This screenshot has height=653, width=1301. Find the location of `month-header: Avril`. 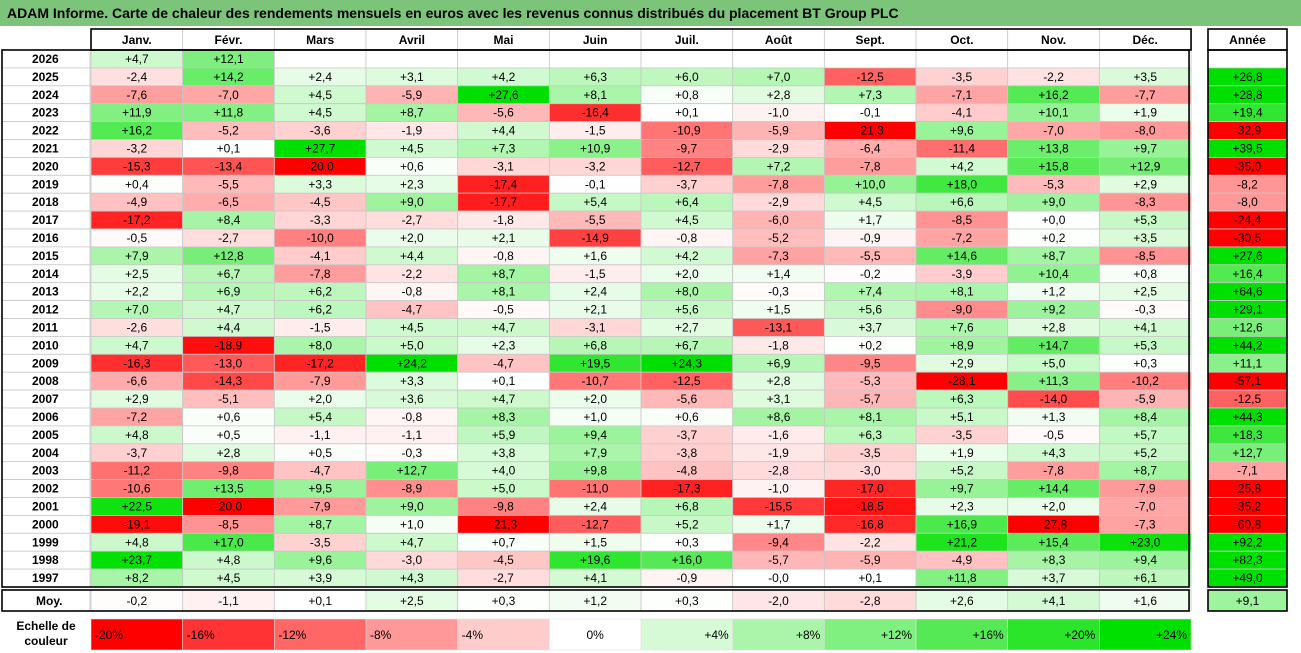

month-header: Avril is located at coordinates (412, 40).